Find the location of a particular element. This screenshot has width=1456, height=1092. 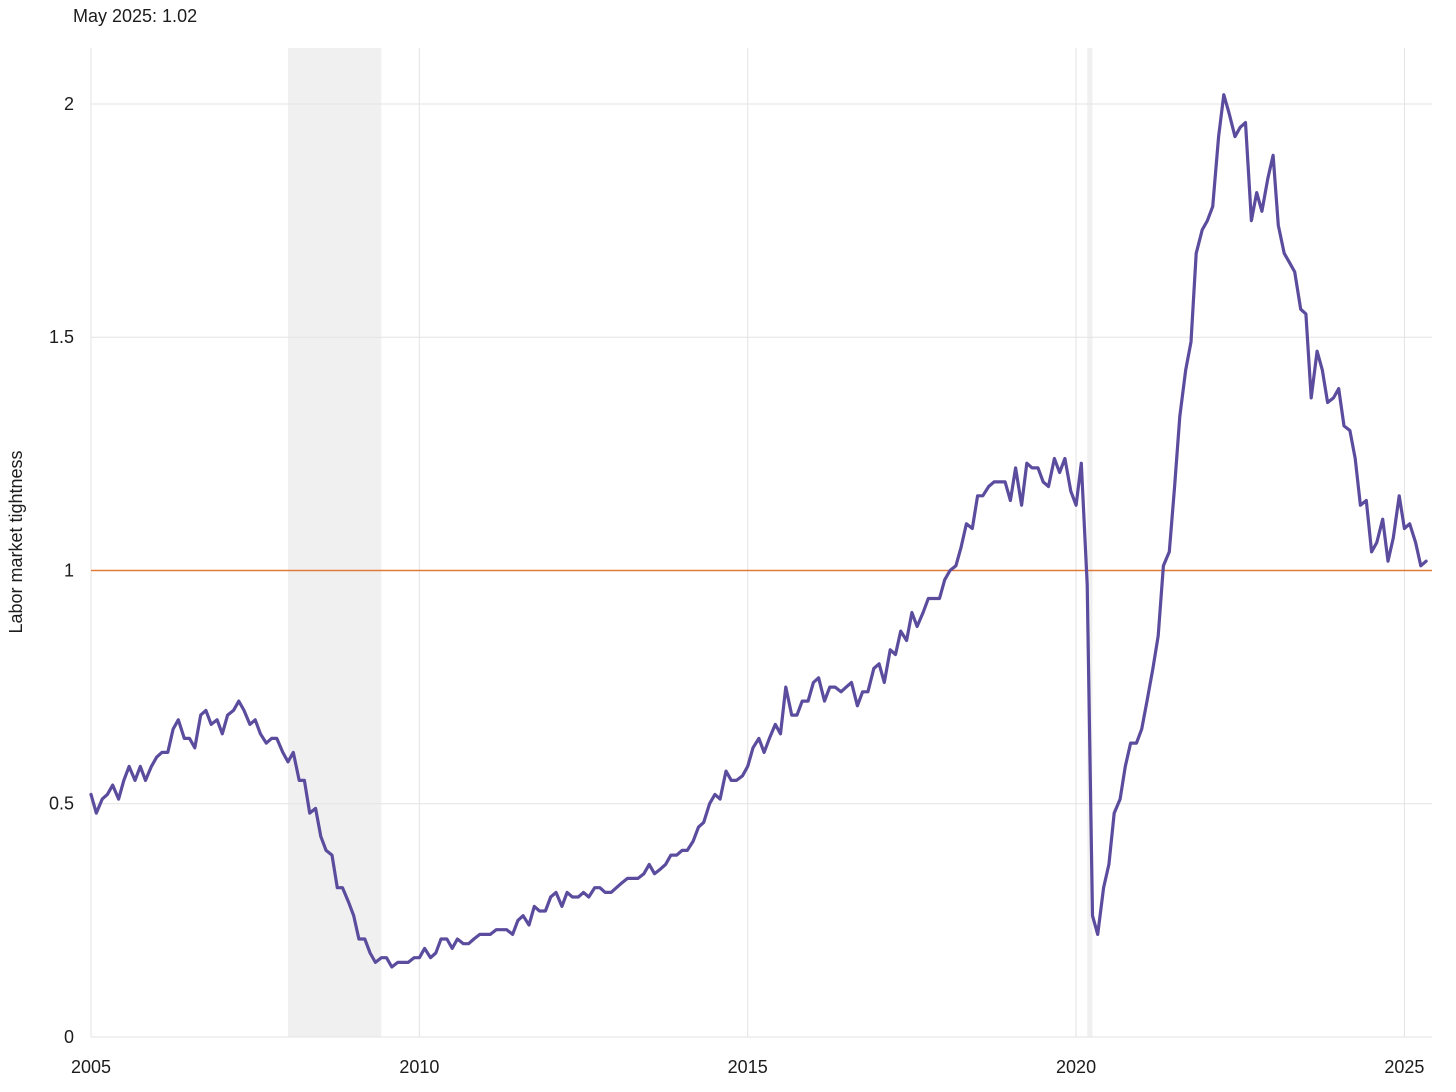

x-tick-label-2: 2015 is located at coordinates (748, 1067).